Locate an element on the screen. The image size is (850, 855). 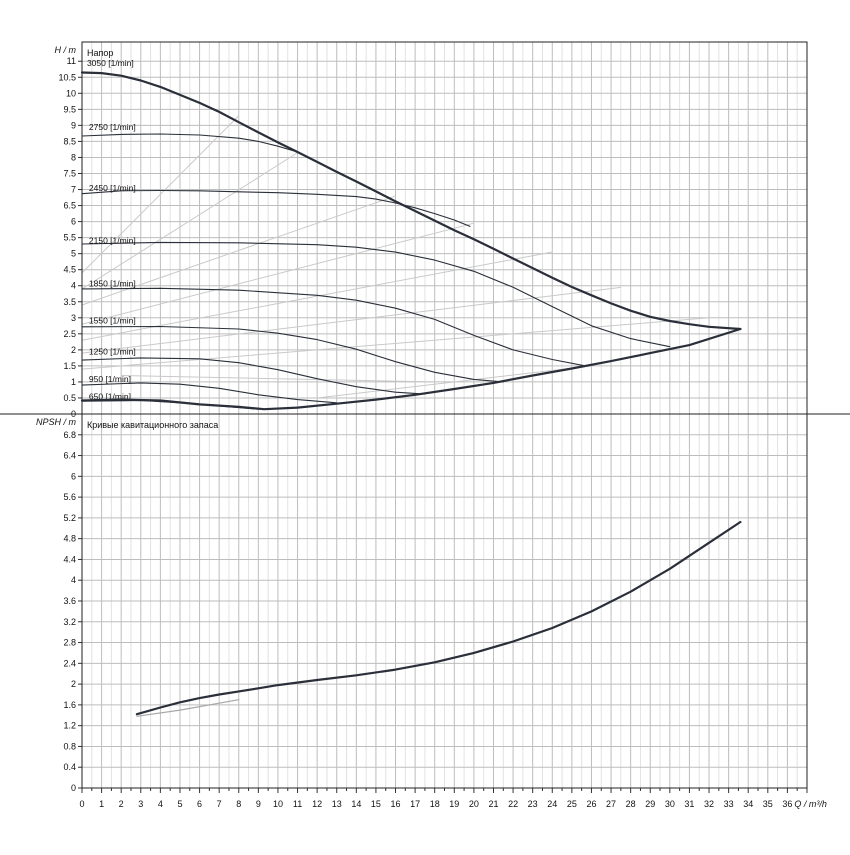
x-tick-label: 21 is located at coordinates (493, 804).